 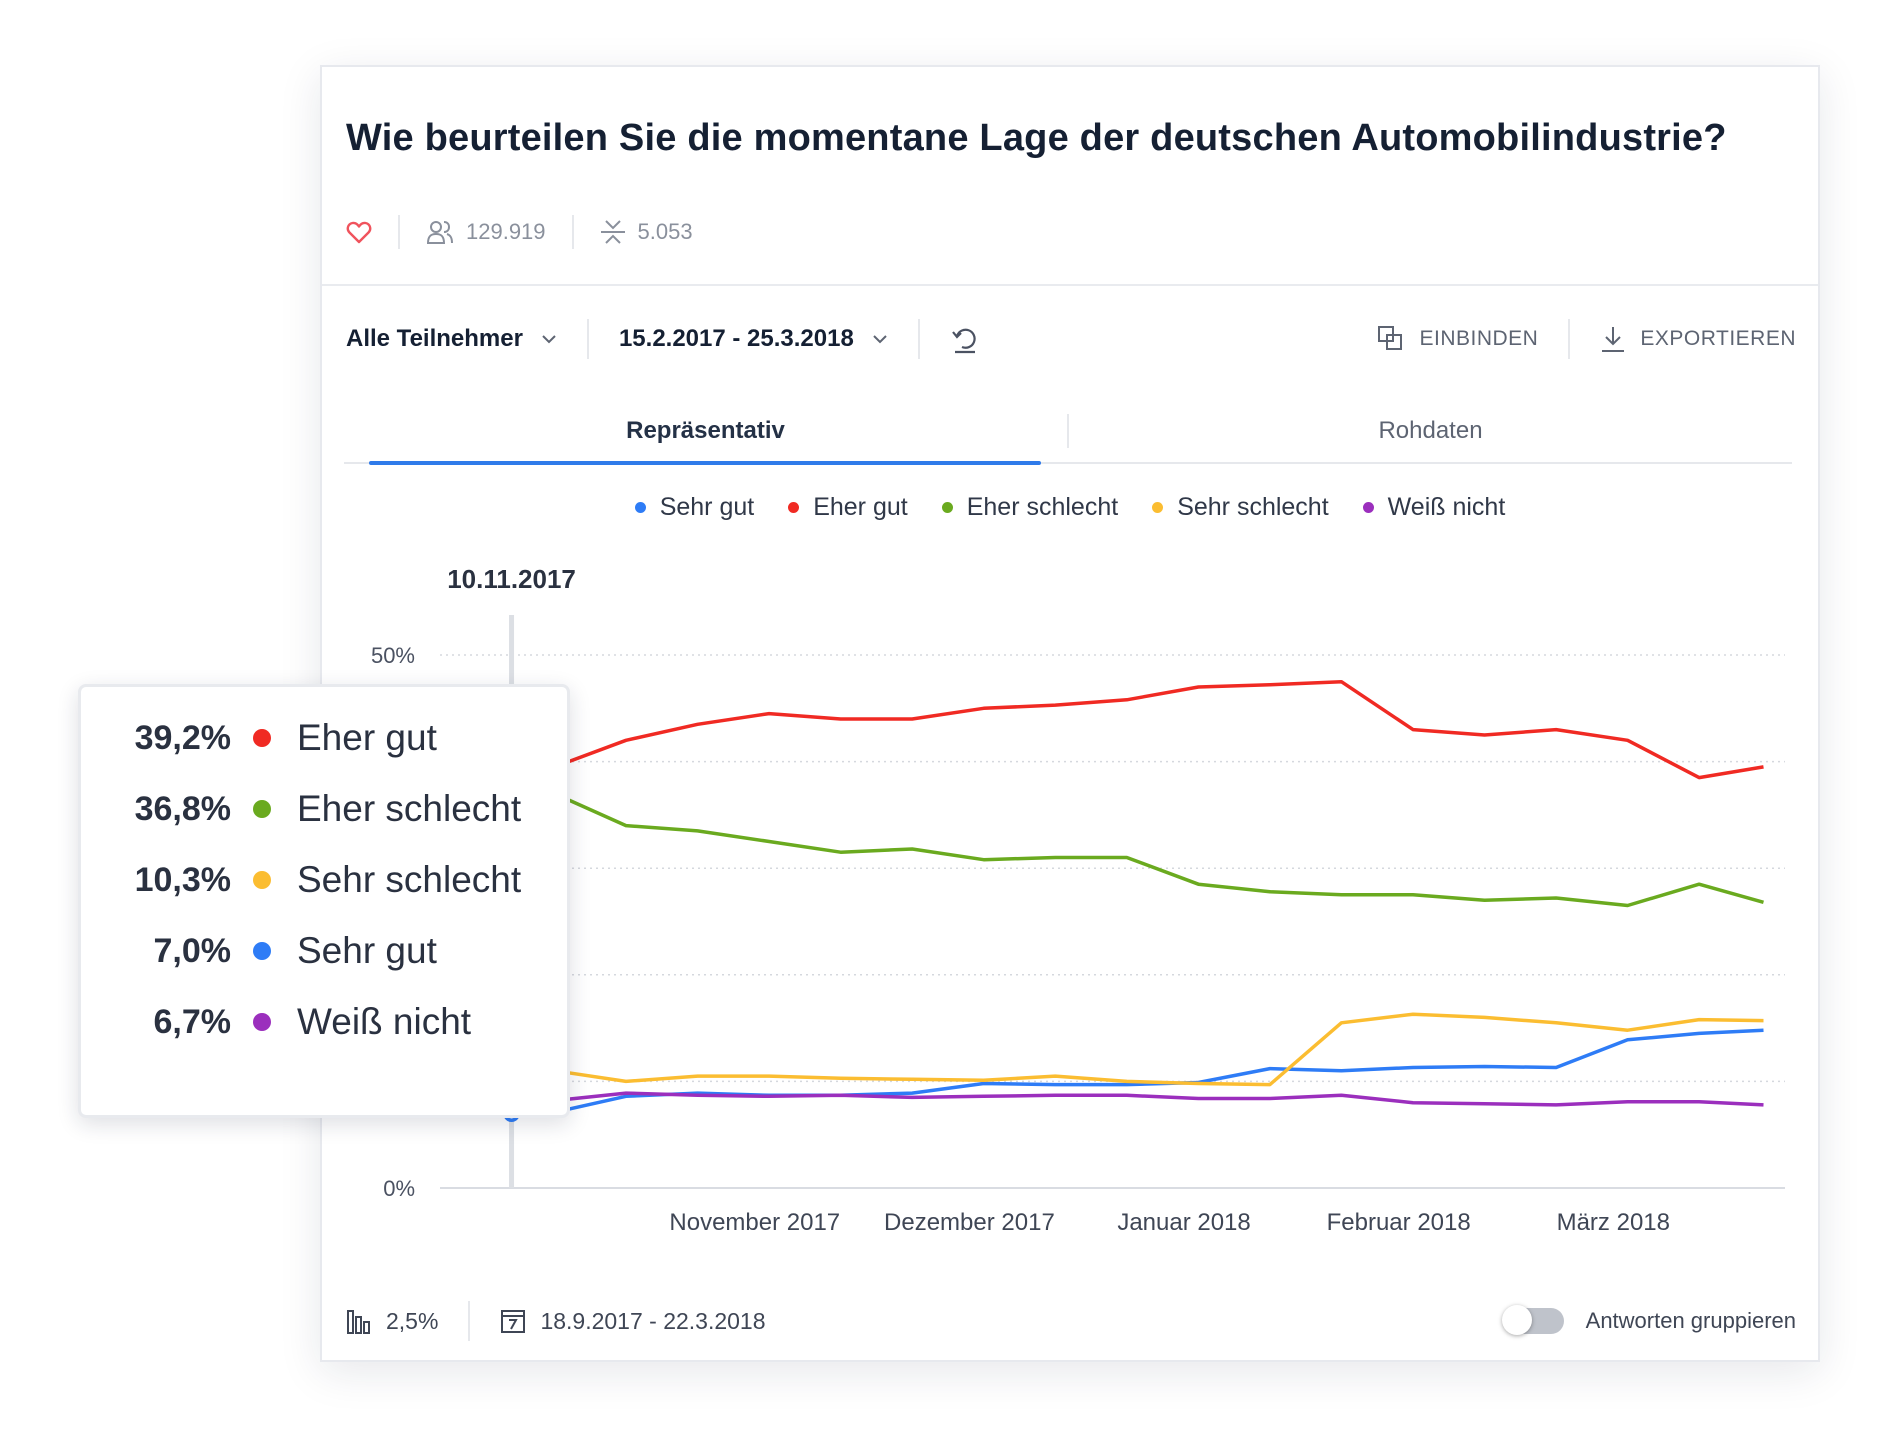 I want to click on tab-label: Rohdaten, so click(x=1430, y=430).